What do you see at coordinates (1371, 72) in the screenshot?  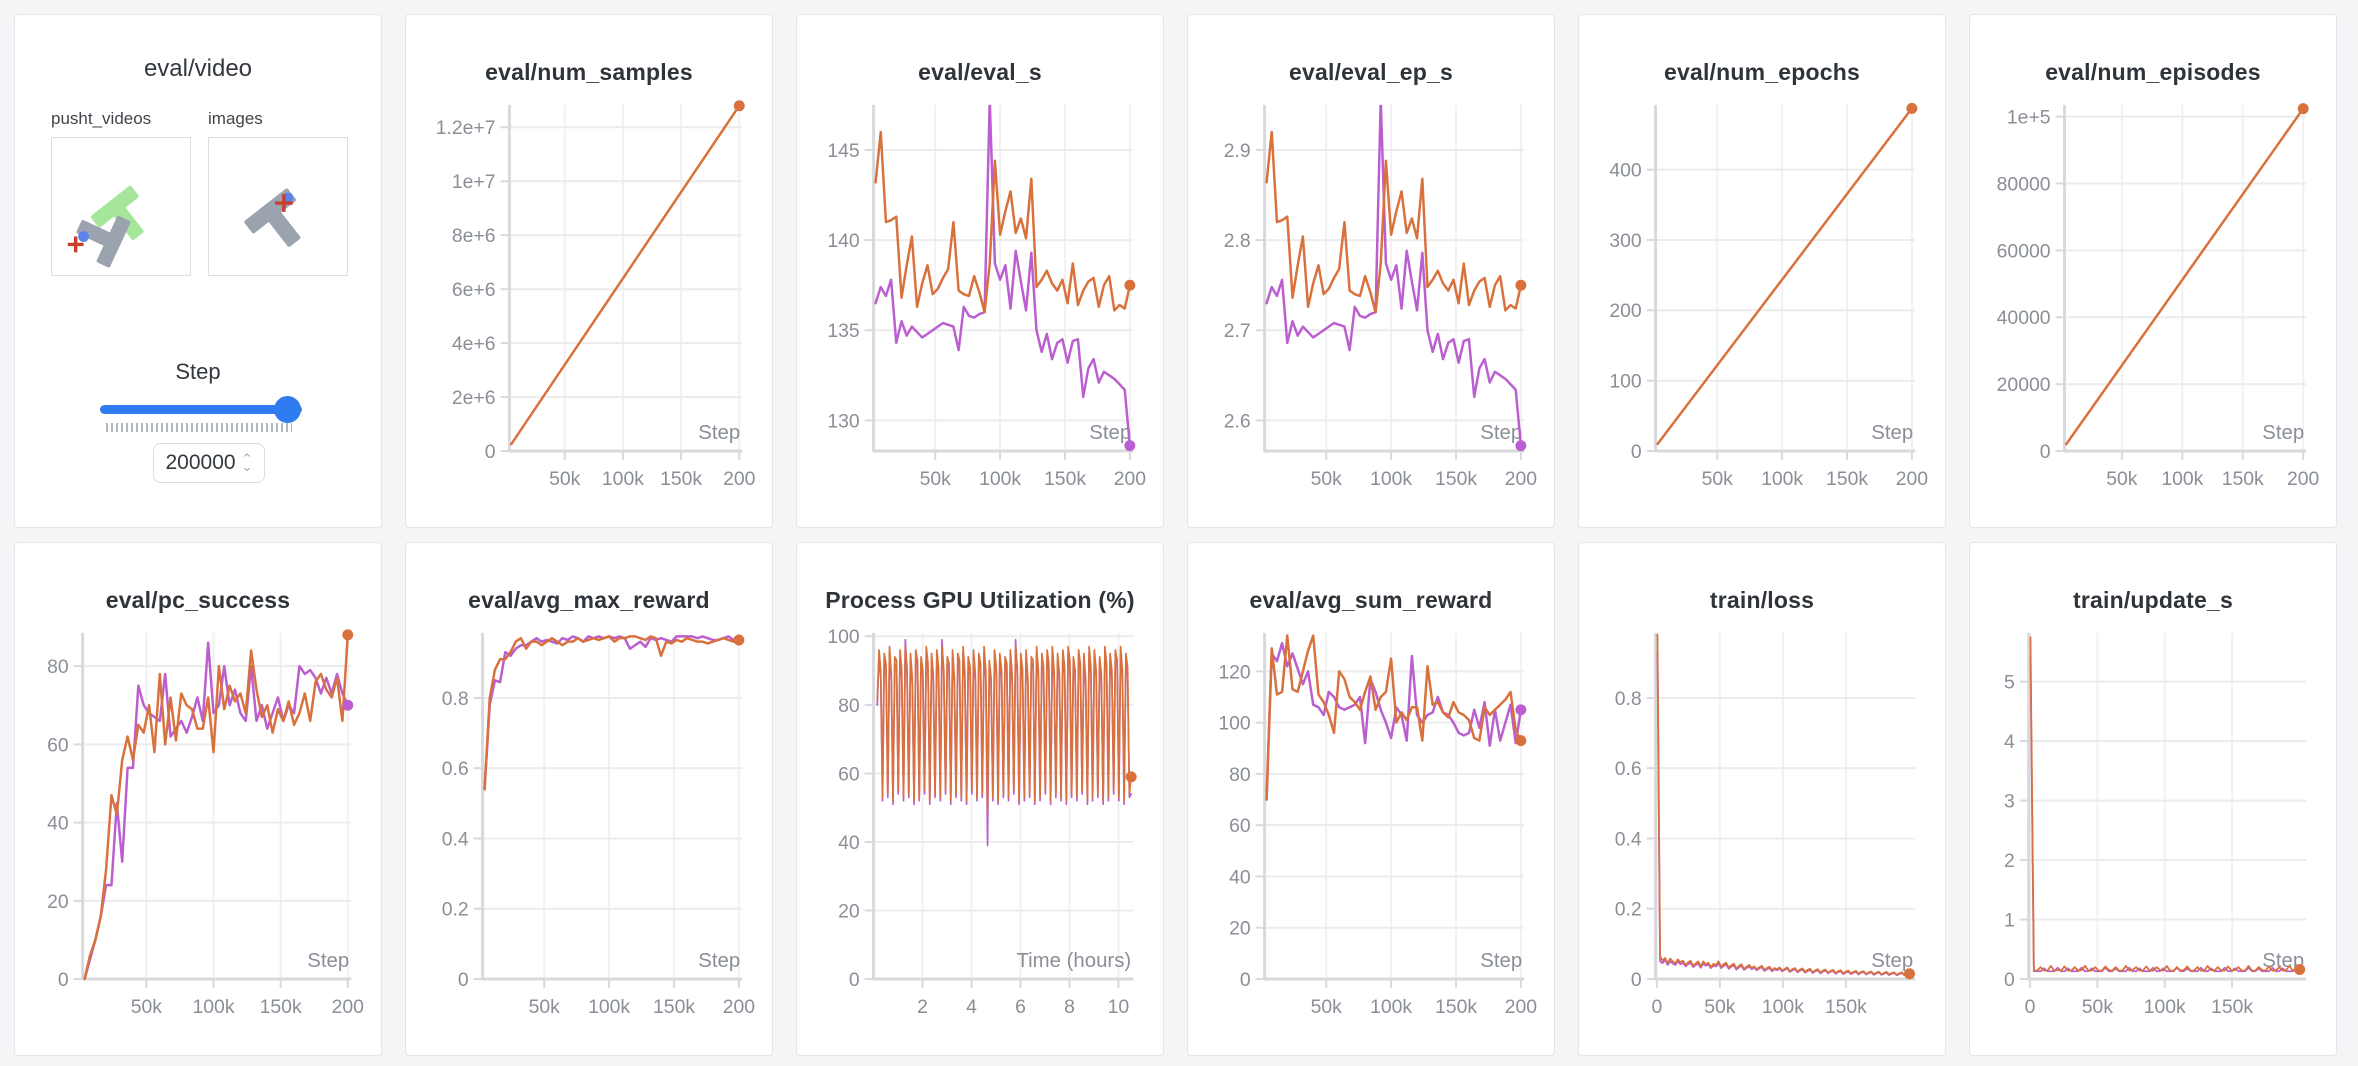 I see `chart-title: eval/eval_ep_s` at bounding box center [1371, 72].